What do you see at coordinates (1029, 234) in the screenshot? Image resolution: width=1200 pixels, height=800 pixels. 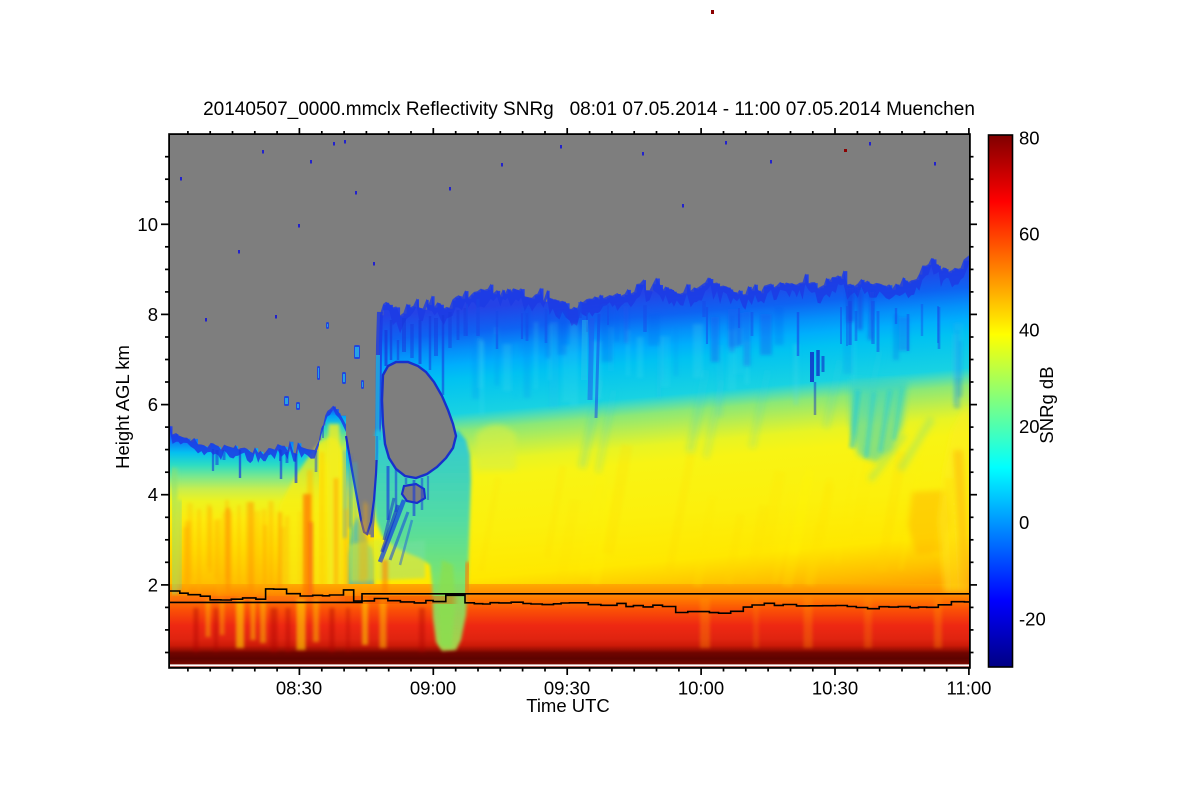 I see `svg-text: 60` at bounding box center [1029, 234].